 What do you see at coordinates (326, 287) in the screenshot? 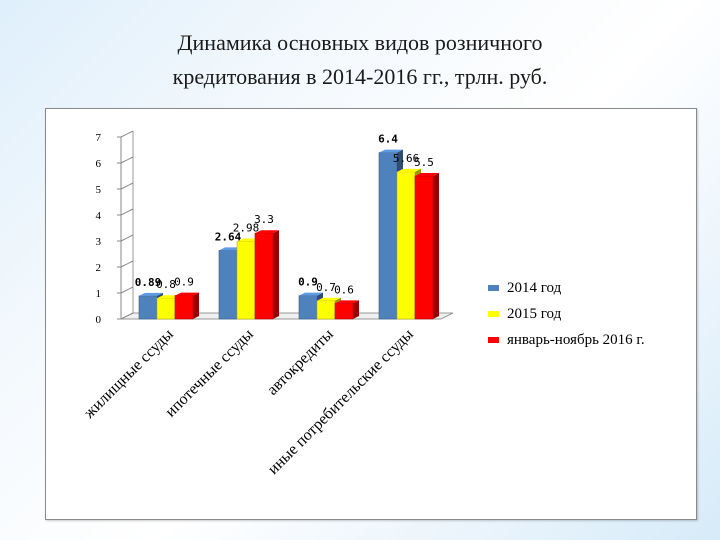
I see `data-label: 0.7` at bounding box center [326, 287].